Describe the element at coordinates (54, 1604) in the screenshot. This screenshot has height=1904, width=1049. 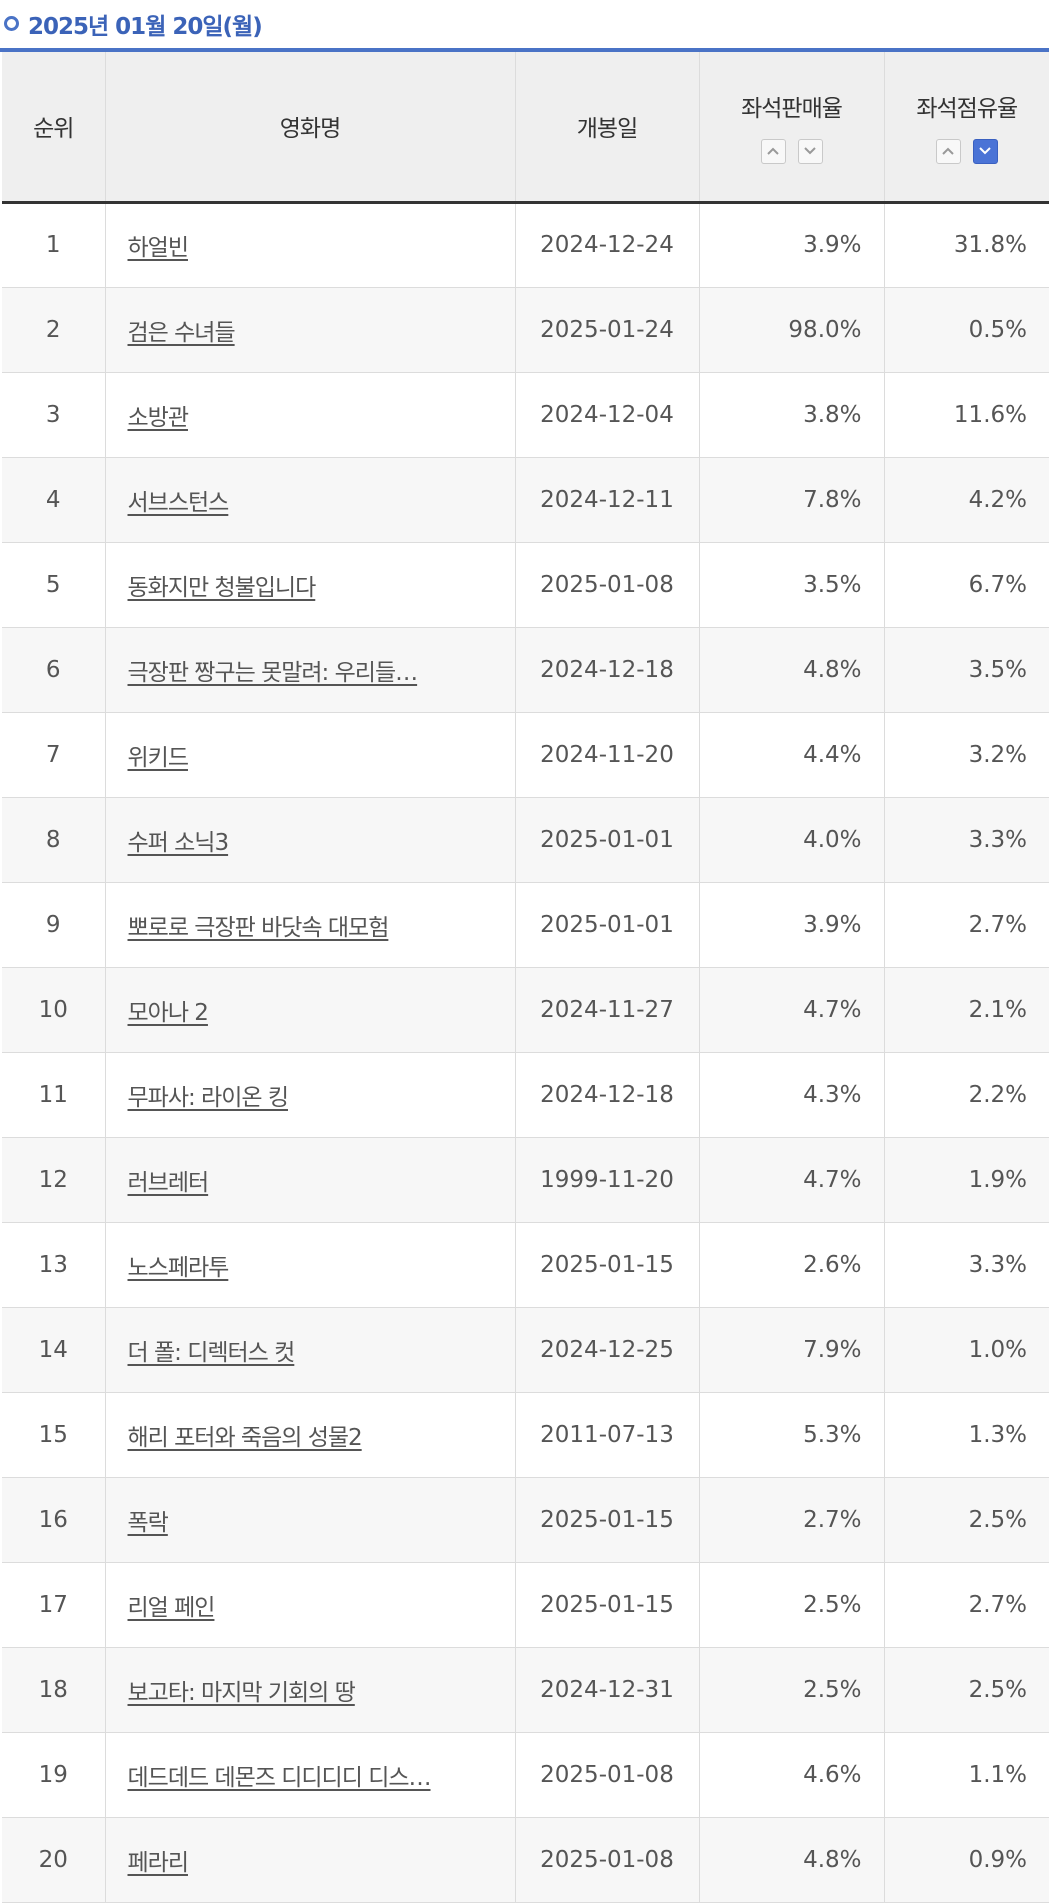
I see `rank-cell: 17` at that location.